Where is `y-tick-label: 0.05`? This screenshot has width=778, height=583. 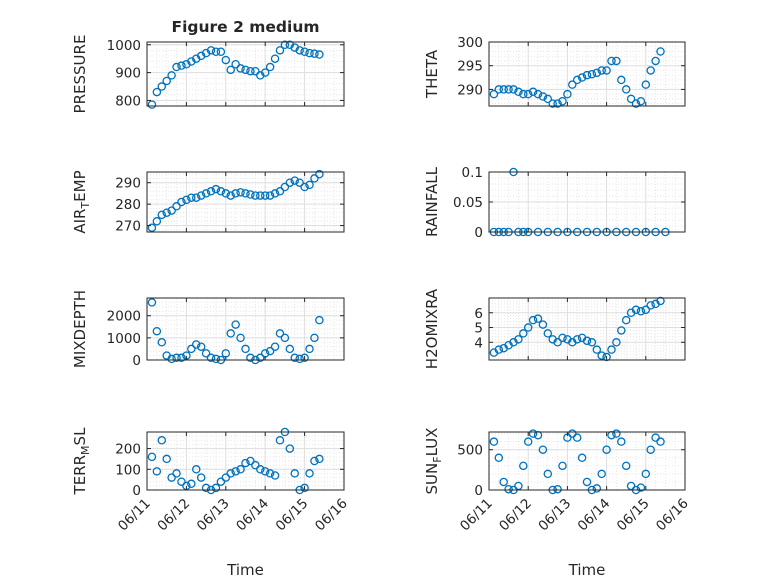 y-tick-label: 0.05 is located at coordinates (468, 203).